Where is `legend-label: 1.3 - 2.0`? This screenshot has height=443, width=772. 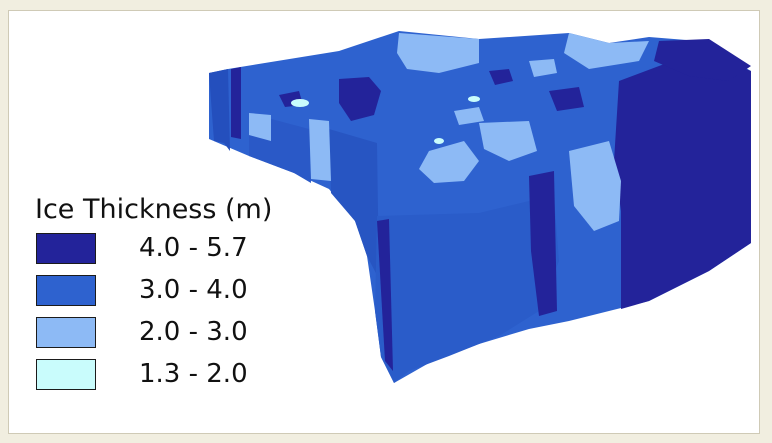 legend-label: 1.3 - 2.0 is located at coordinates (193, 374).